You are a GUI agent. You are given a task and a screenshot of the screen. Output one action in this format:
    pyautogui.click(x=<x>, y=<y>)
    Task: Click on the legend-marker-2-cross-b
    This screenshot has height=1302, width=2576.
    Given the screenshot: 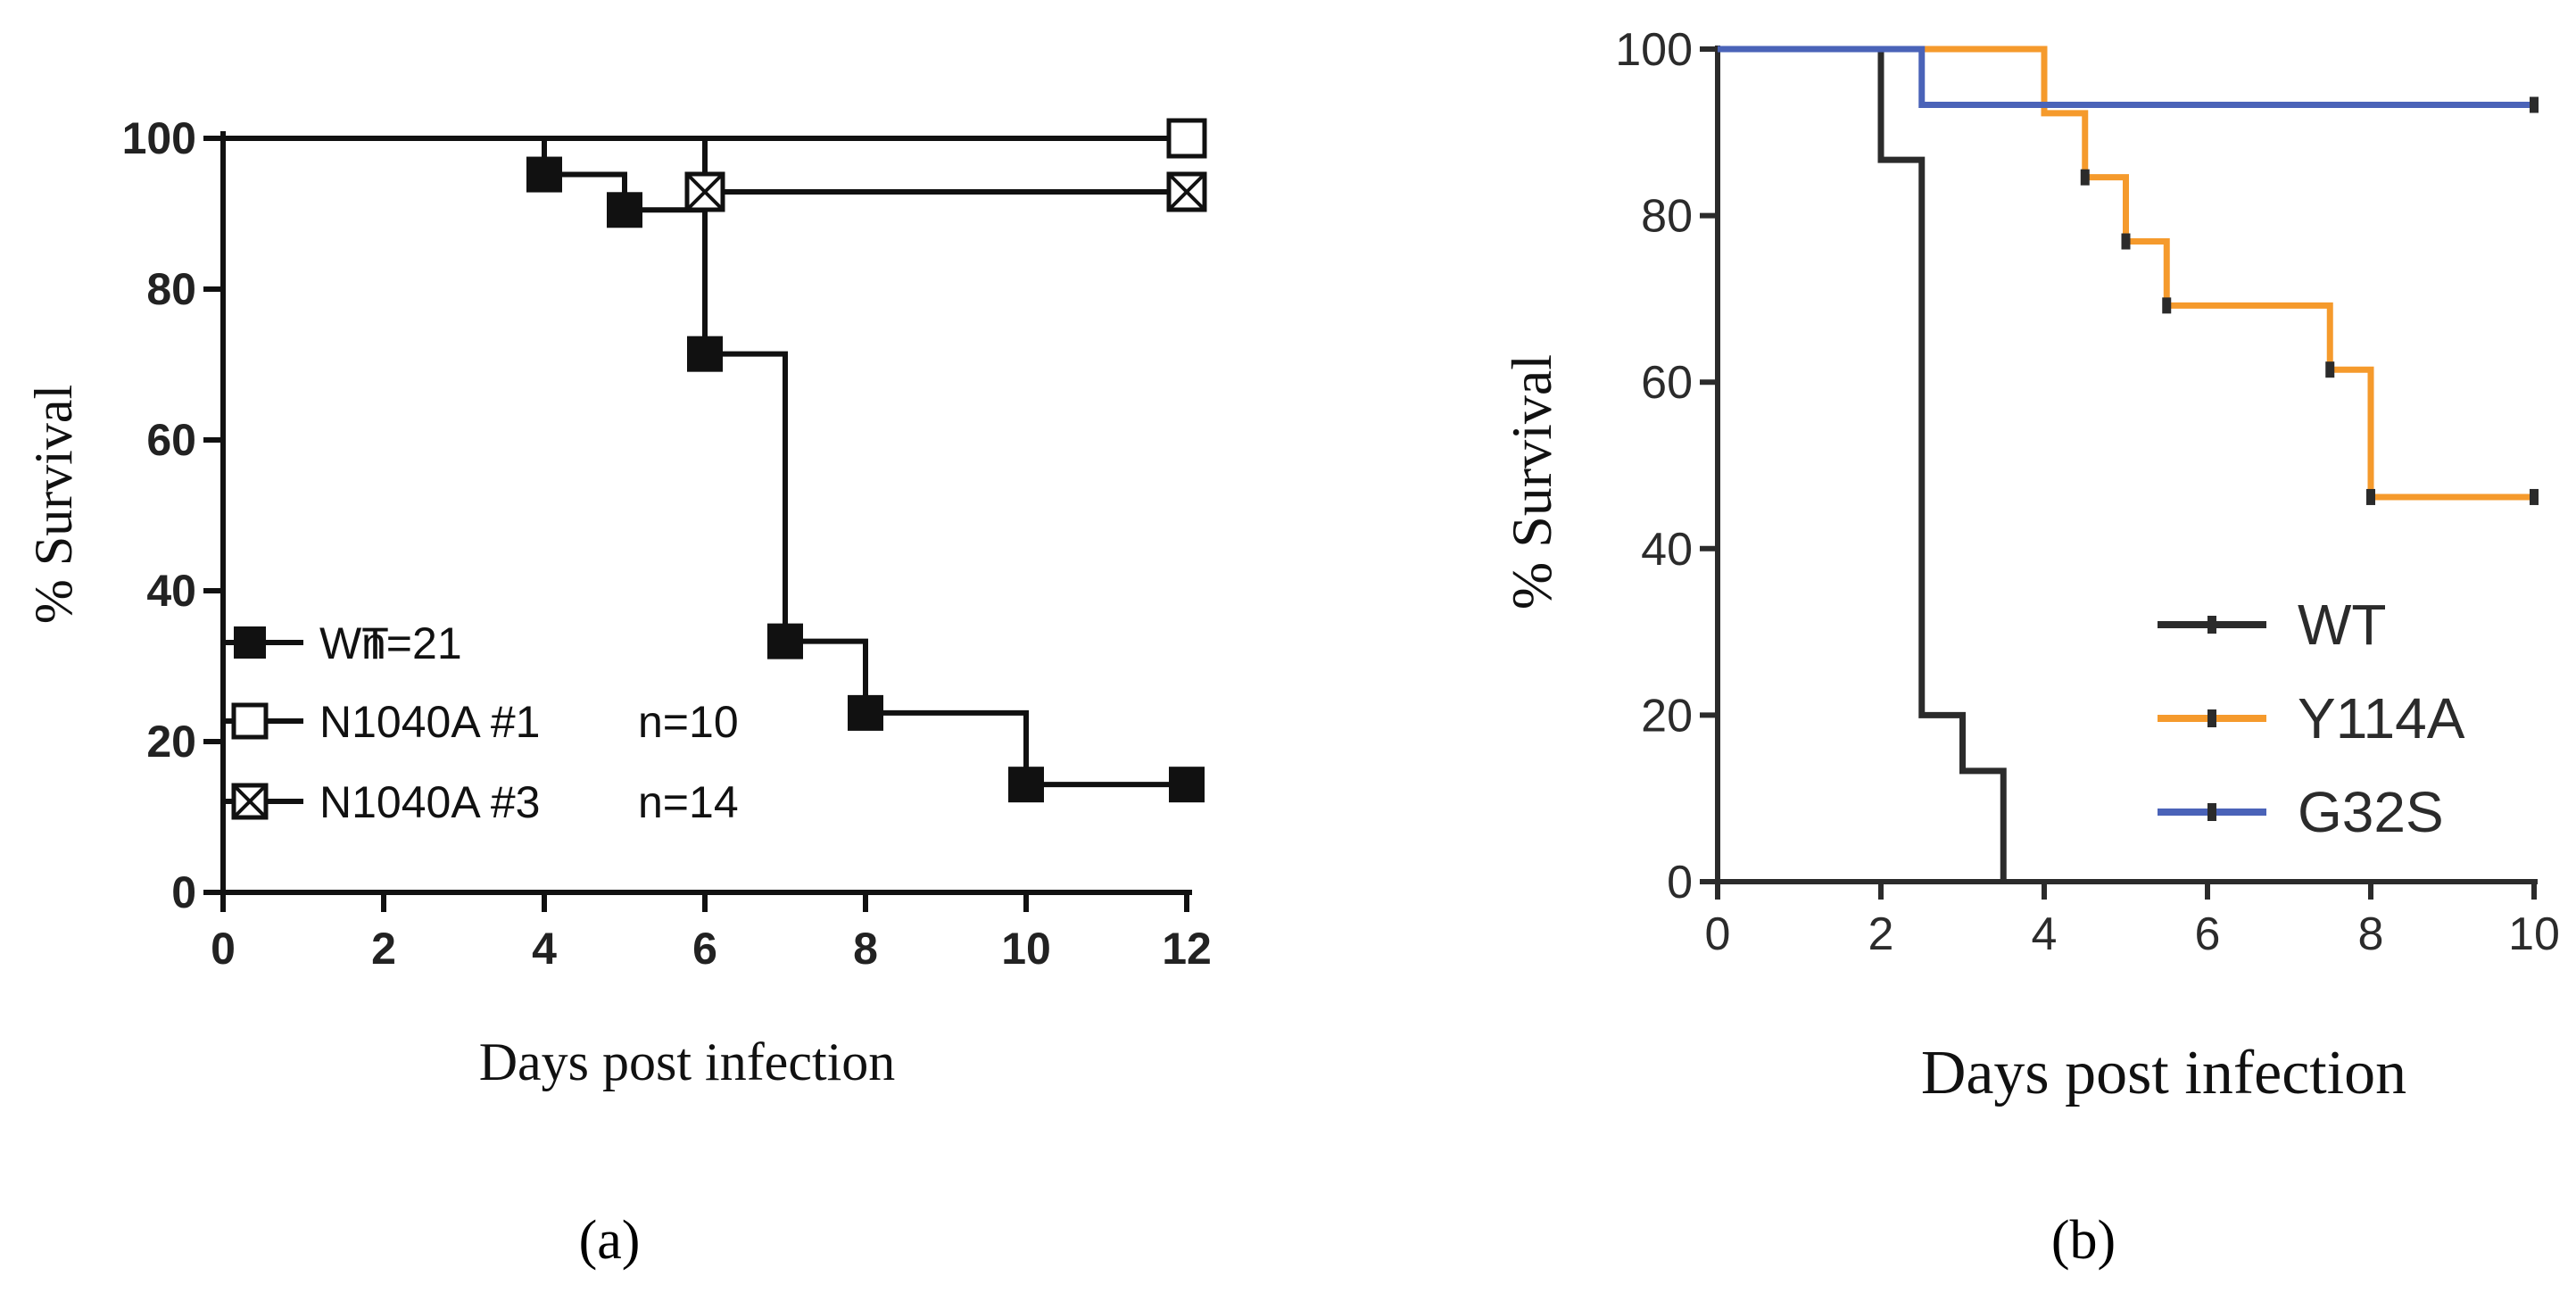 What is the action you would take?
    pyautogui.click(x=250, y=802)
    